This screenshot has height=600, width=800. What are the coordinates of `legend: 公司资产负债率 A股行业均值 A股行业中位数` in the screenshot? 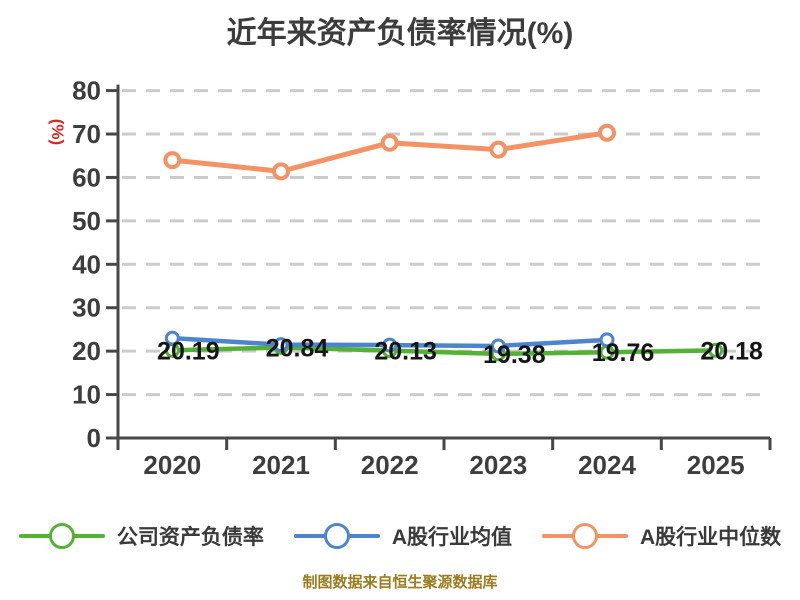 It's located at (400, 536).